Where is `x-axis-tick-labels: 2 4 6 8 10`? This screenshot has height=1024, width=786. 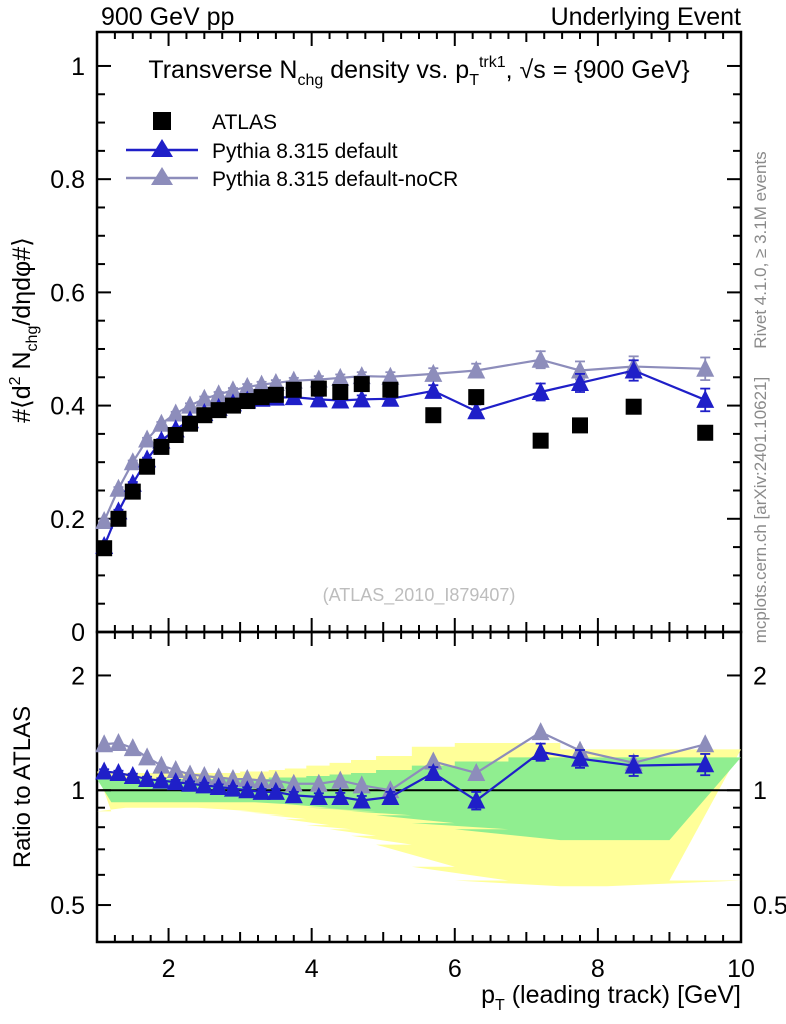 x-axis-tick-labels: 2 4 6 8 10 is located at coordinates (458, 969).